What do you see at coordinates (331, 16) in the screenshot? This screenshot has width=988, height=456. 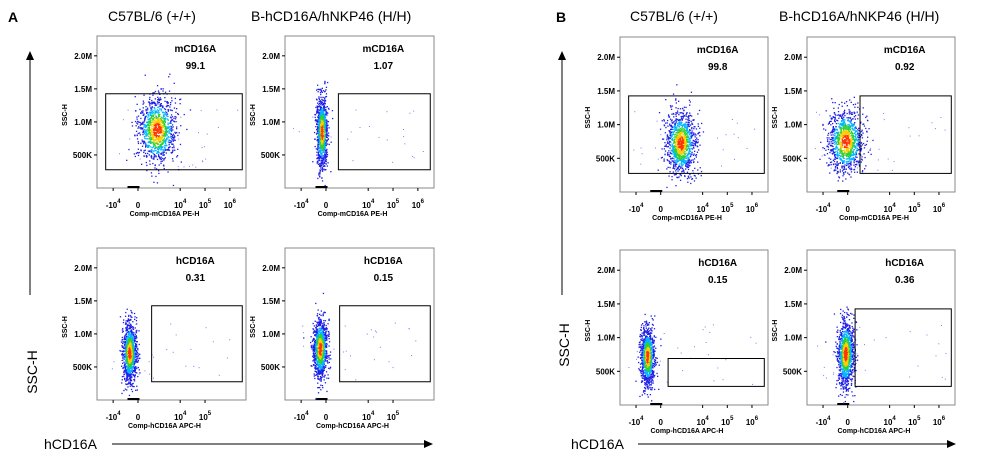 I see `column-header-humanized-a: B-hCD16A/hNKP46 (H/H)` at bounding box center [331, 16].